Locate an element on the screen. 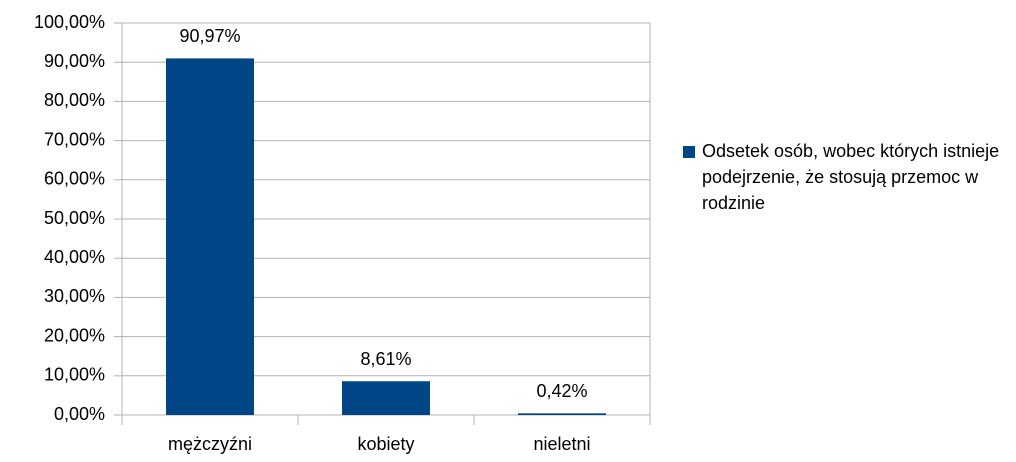  y-tick-label: 0,00% is located at coordinates (79, 414).